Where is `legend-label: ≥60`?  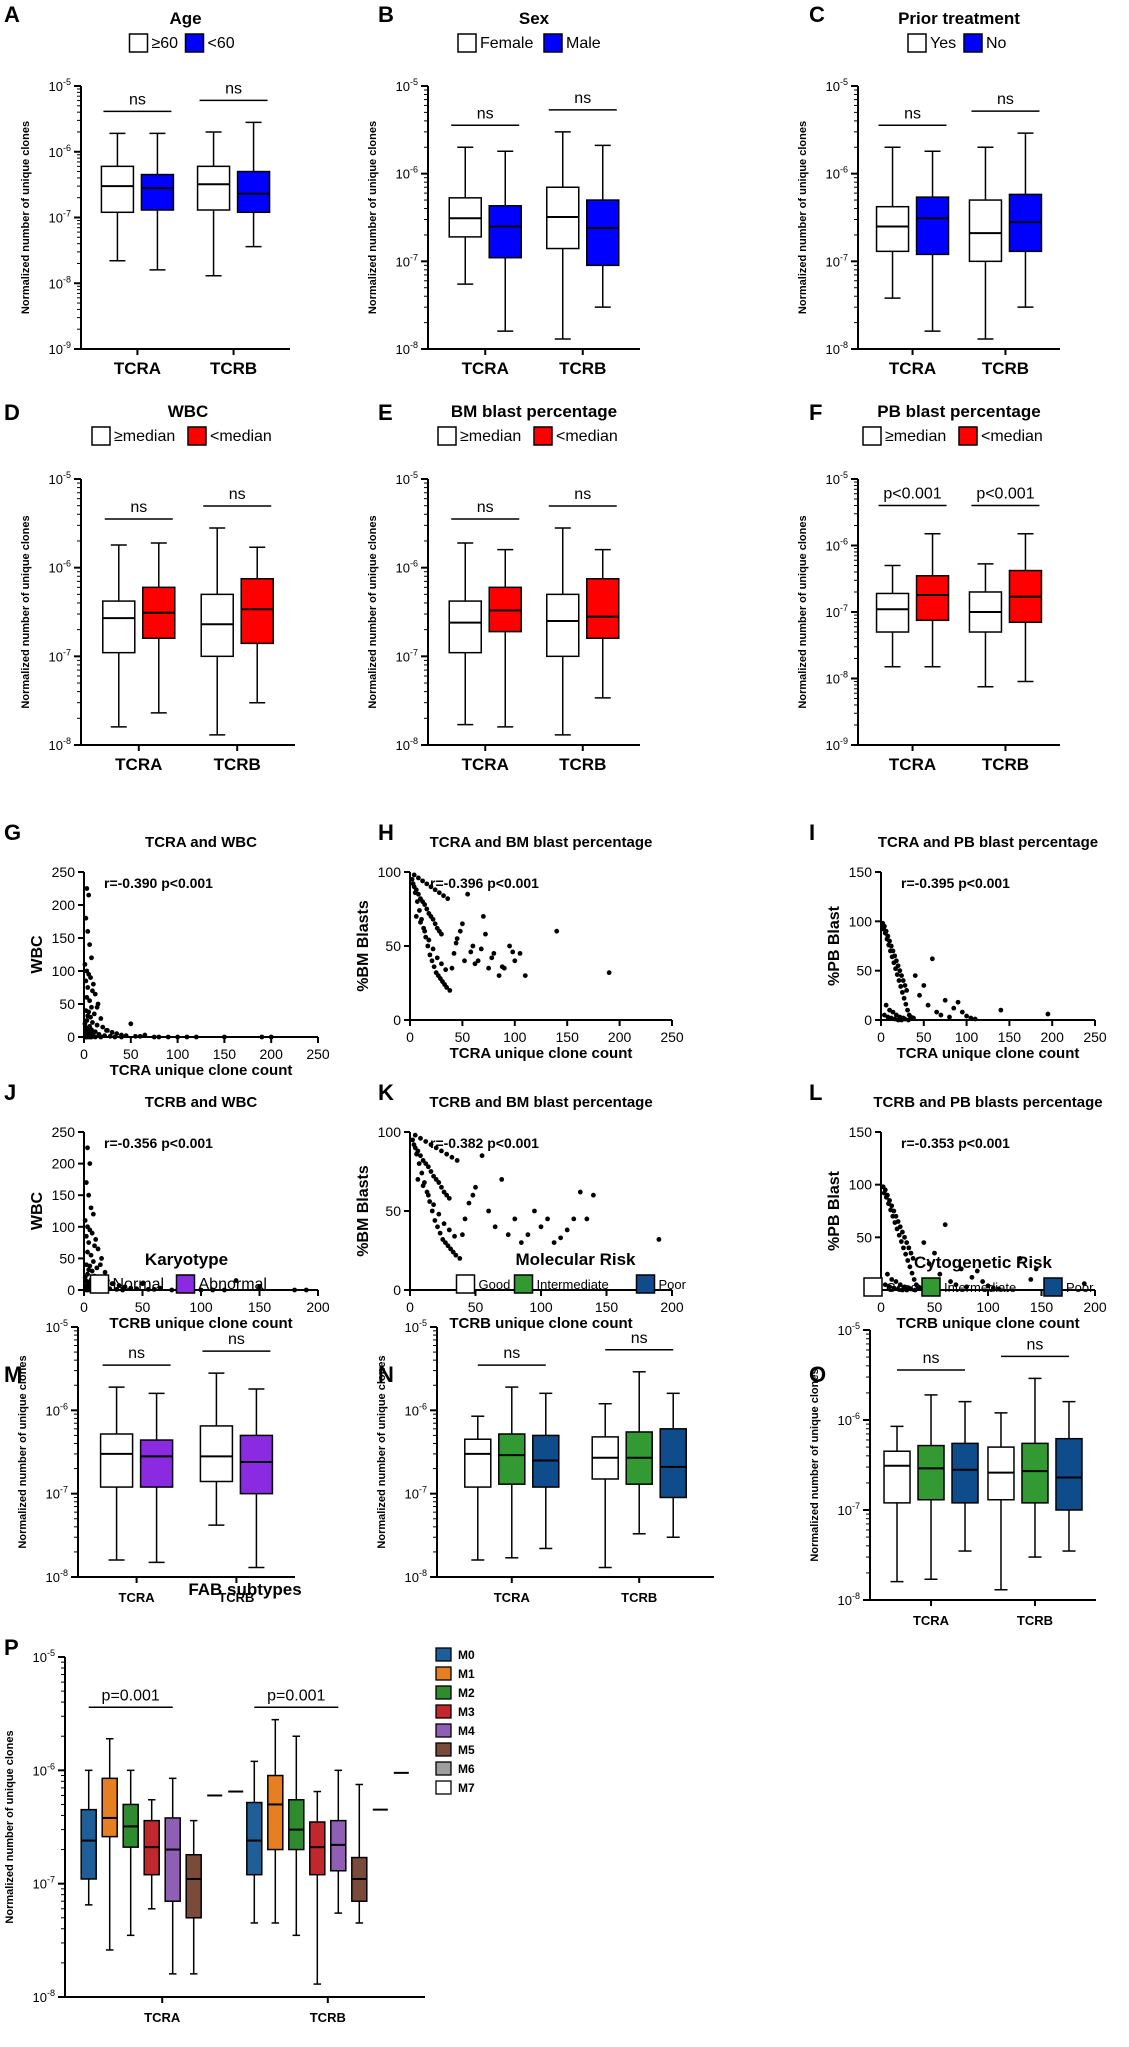 legend-label: ≥60 is located at coordinates (165, 43).